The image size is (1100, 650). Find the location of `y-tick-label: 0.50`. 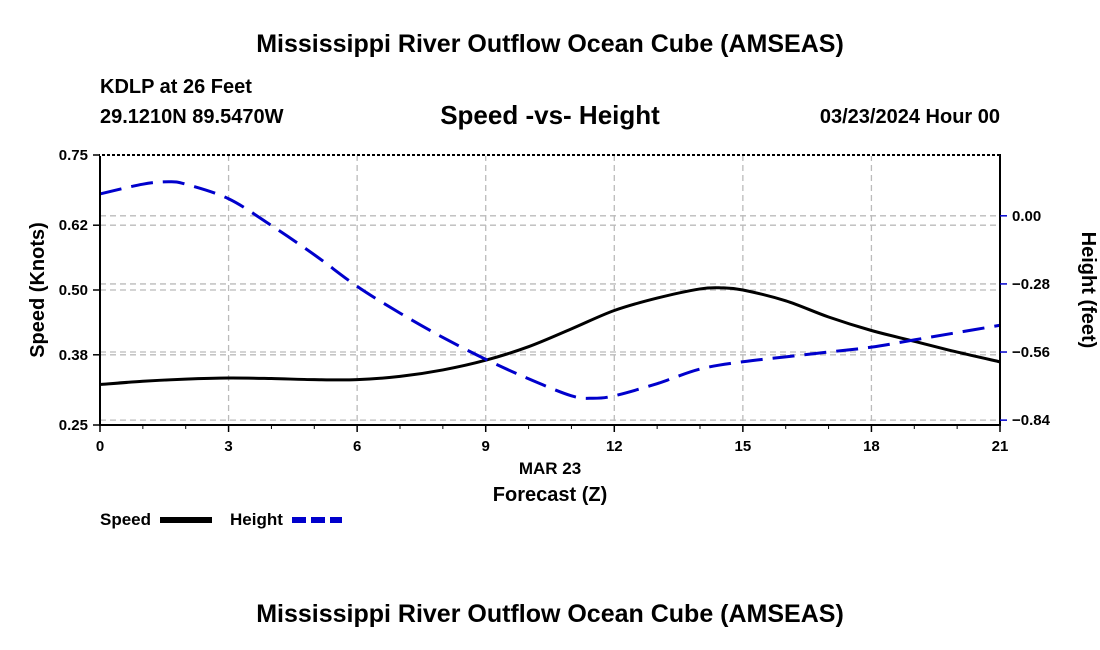

y-tick-label: 0.50 is located at coordinates (73, 290).